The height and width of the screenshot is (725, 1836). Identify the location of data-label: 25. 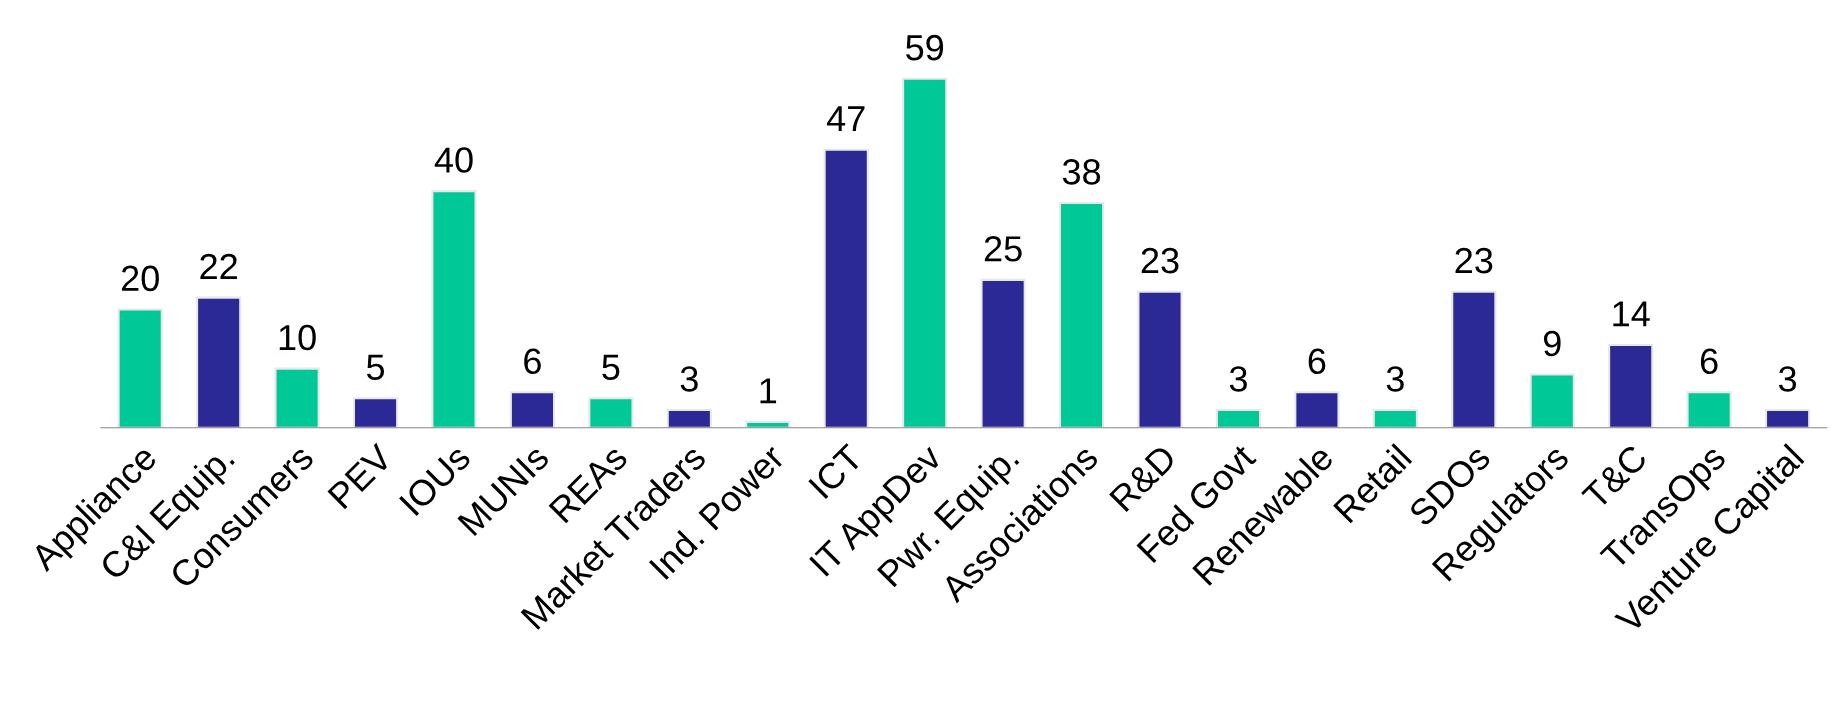
(1003, 249).